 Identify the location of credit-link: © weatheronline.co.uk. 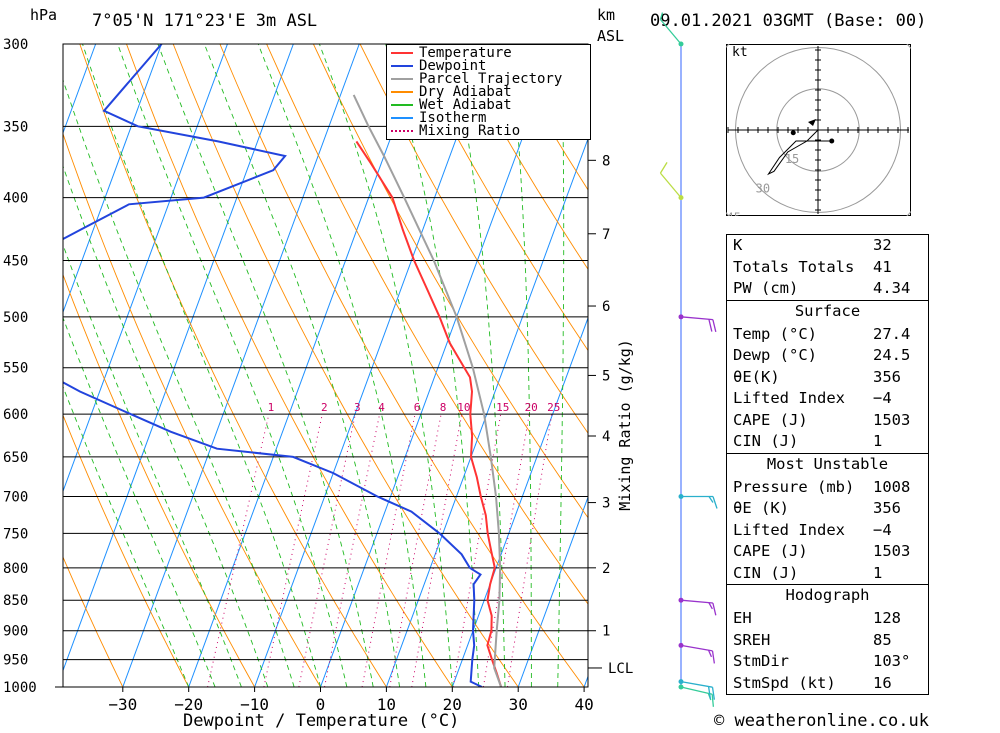
(821, 721).